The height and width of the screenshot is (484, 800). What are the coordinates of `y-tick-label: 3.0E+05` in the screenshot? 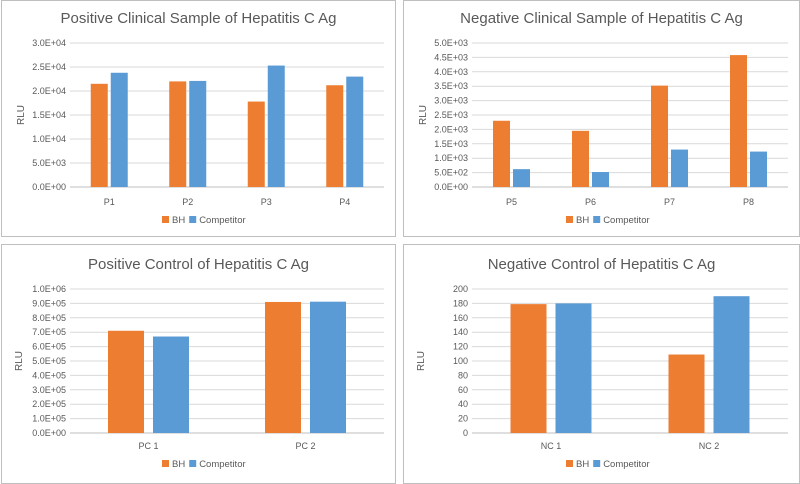 It's located at (49, 390).